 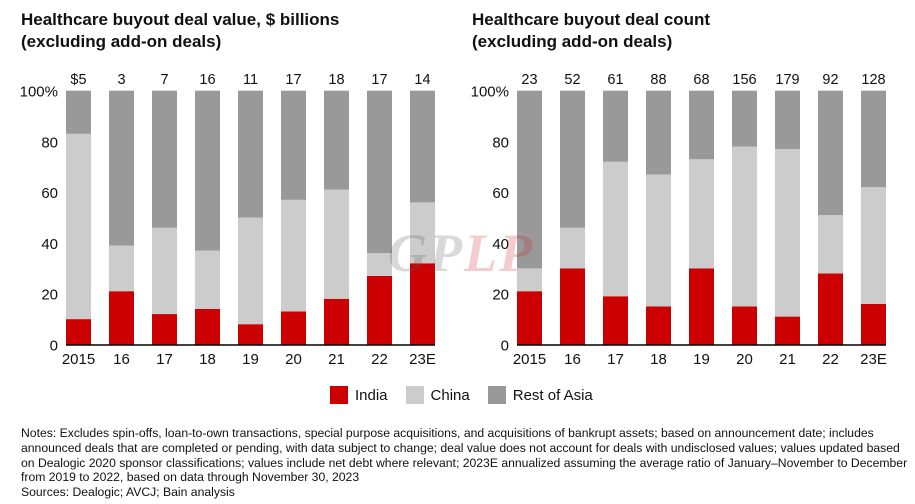 What do you see at coordinates (496, 395) in the screenshot?
I see `legend-swatch-rest-of-asia` at bounding box center [496, 395].